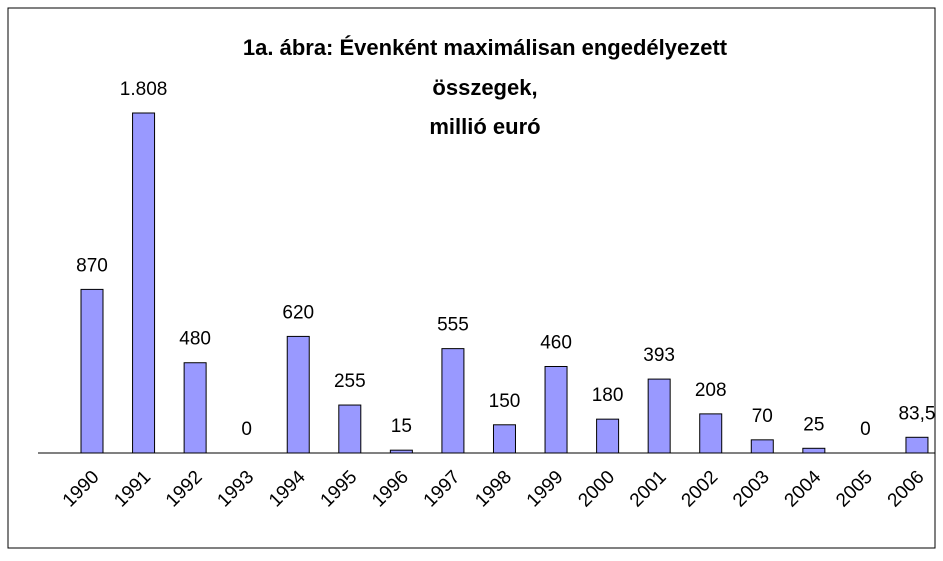  What do you see at coordinates (608, 395) in the screenshot?
I see `data-label: 180` at bounding box center [608, 395].